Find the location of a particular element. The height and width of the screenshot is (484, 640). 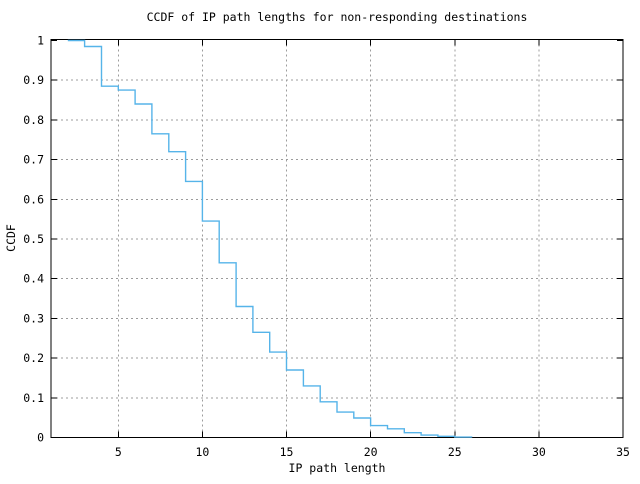

x-tick-label: 10 is located at coordinates (202, 452).